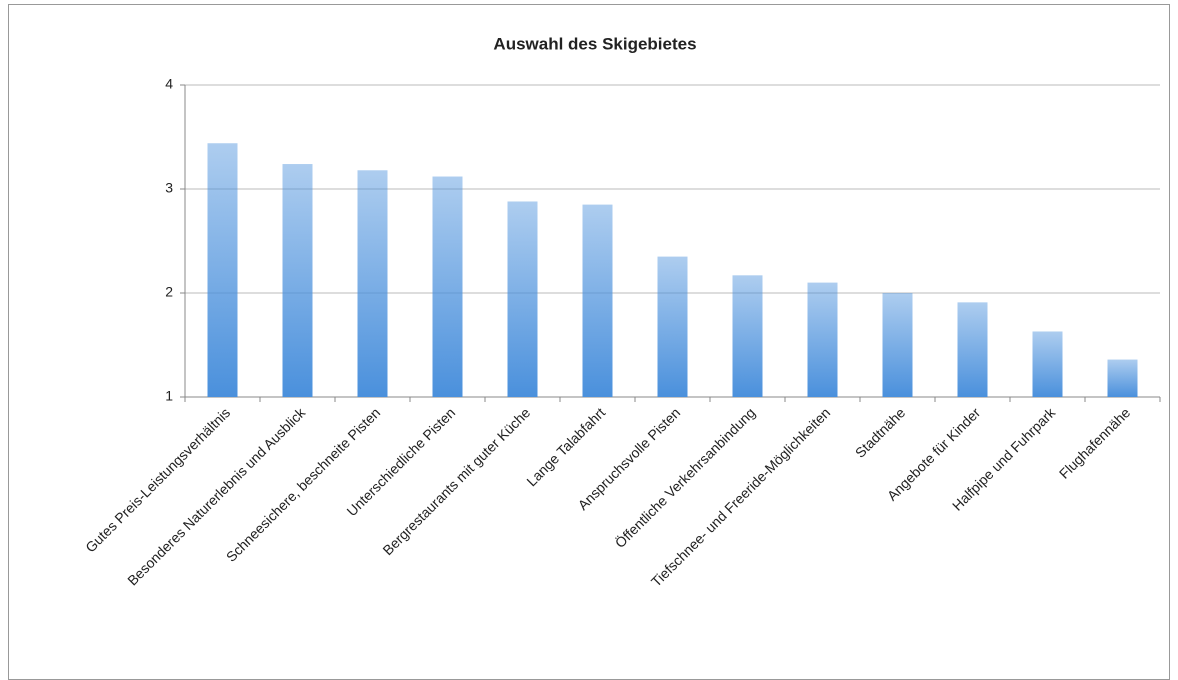 This screenshot has height=680, width=1178. I want to click on x-tick-label: Flughafennähe, so click(1095, 443).